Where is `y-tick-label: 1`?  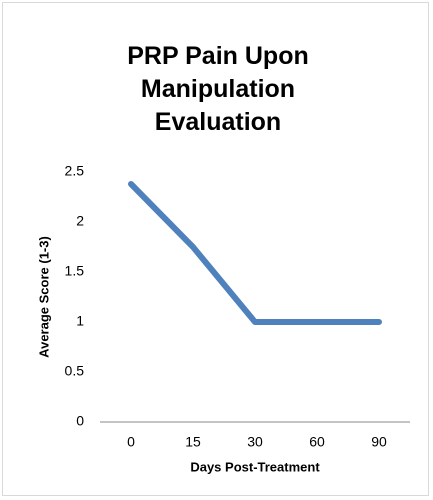
y-tick-label: 1 is located at coordinates (80, 321).